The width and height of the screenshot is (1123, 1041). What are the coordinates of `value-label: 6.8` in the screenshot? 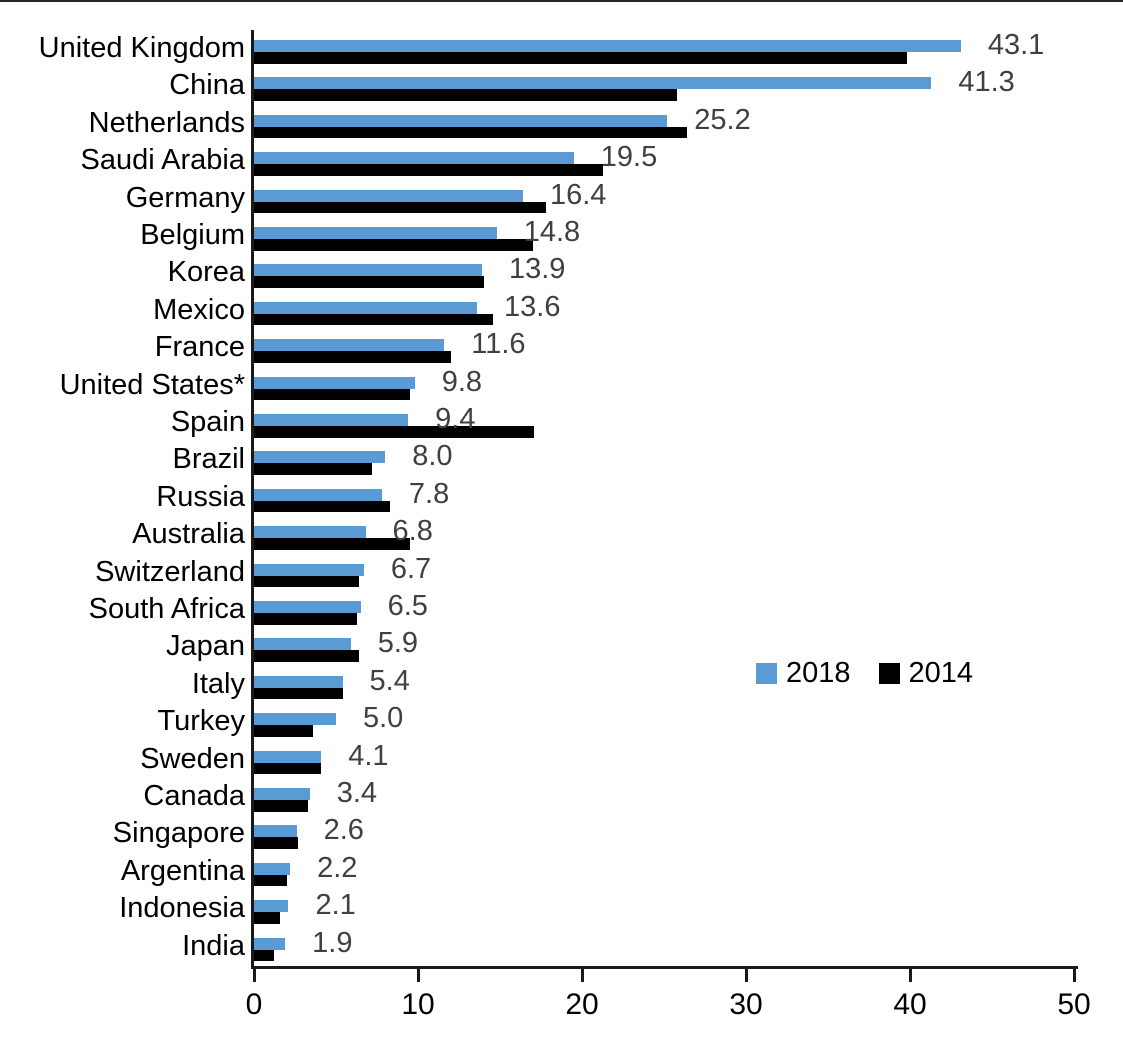 It's located at (412, 531).